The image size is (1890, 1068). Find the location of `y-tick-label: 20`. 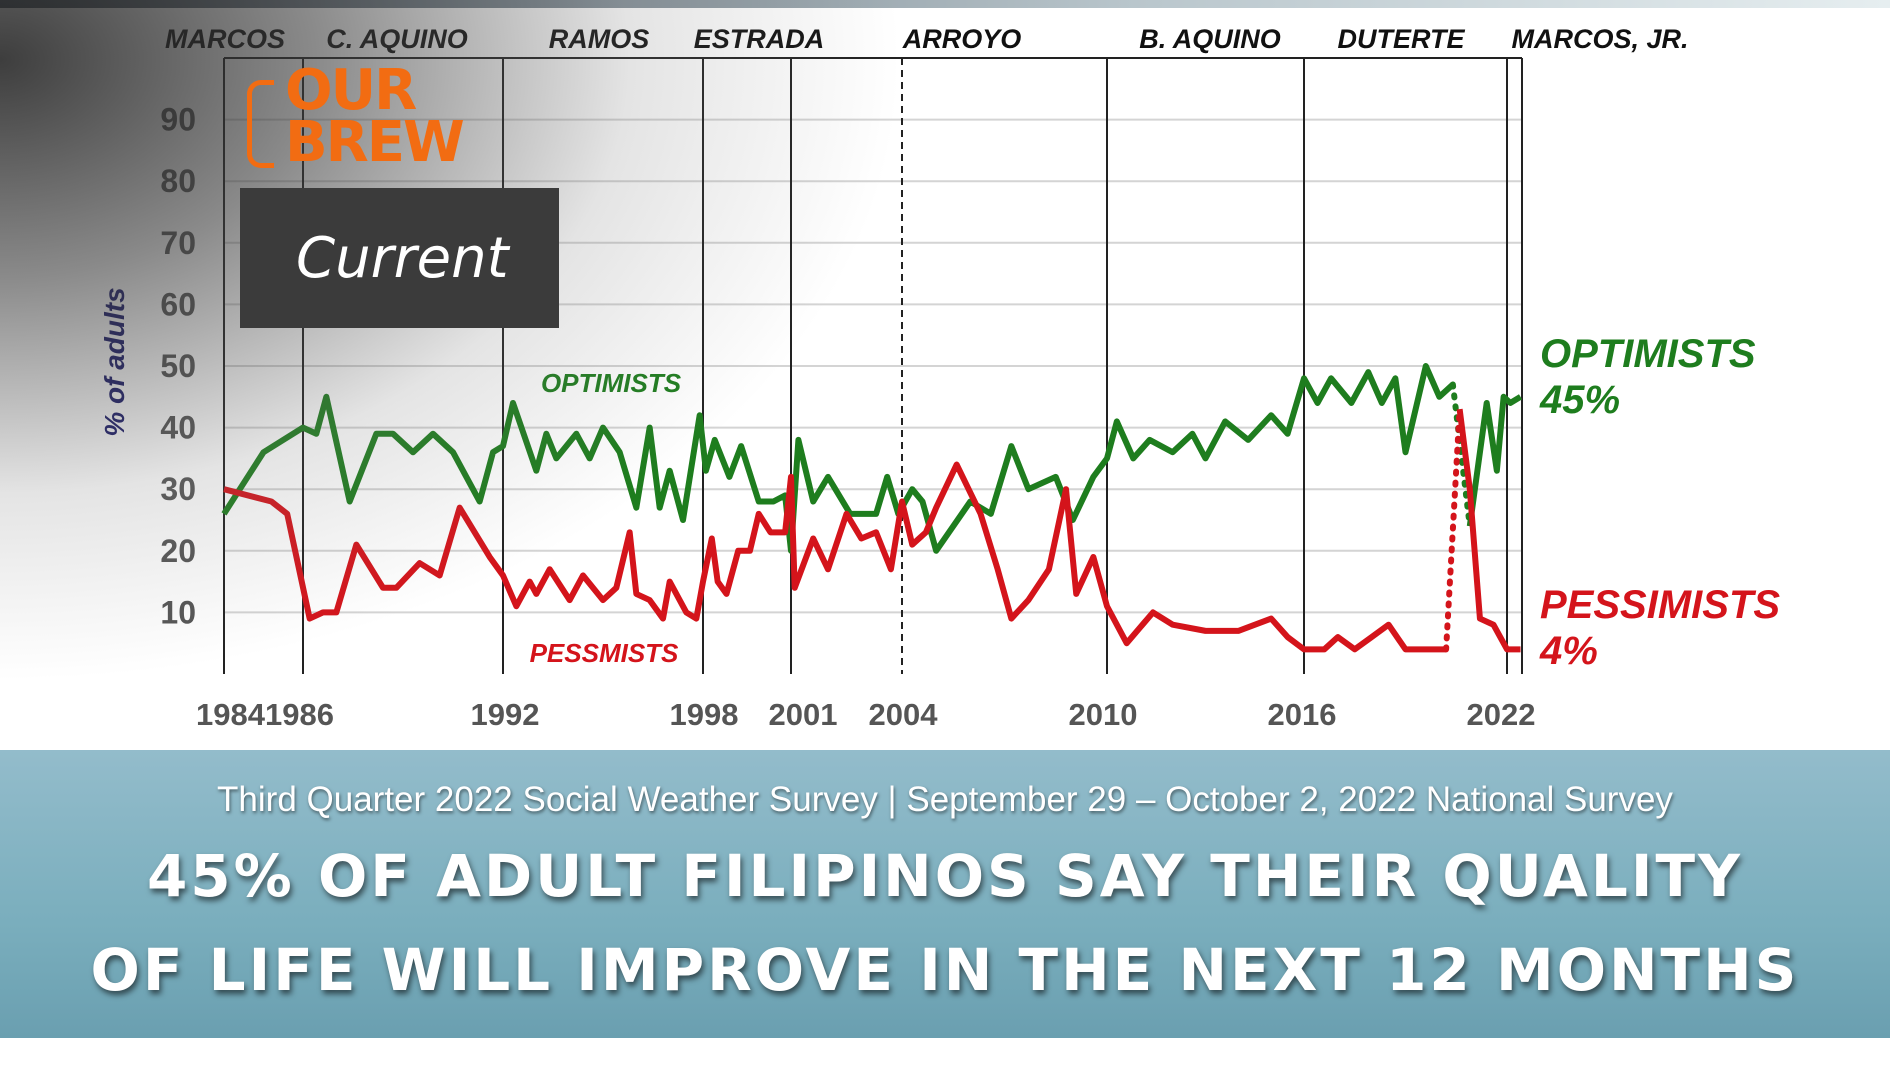

y-tick-label: 20 is located at coordinates (178, 551).